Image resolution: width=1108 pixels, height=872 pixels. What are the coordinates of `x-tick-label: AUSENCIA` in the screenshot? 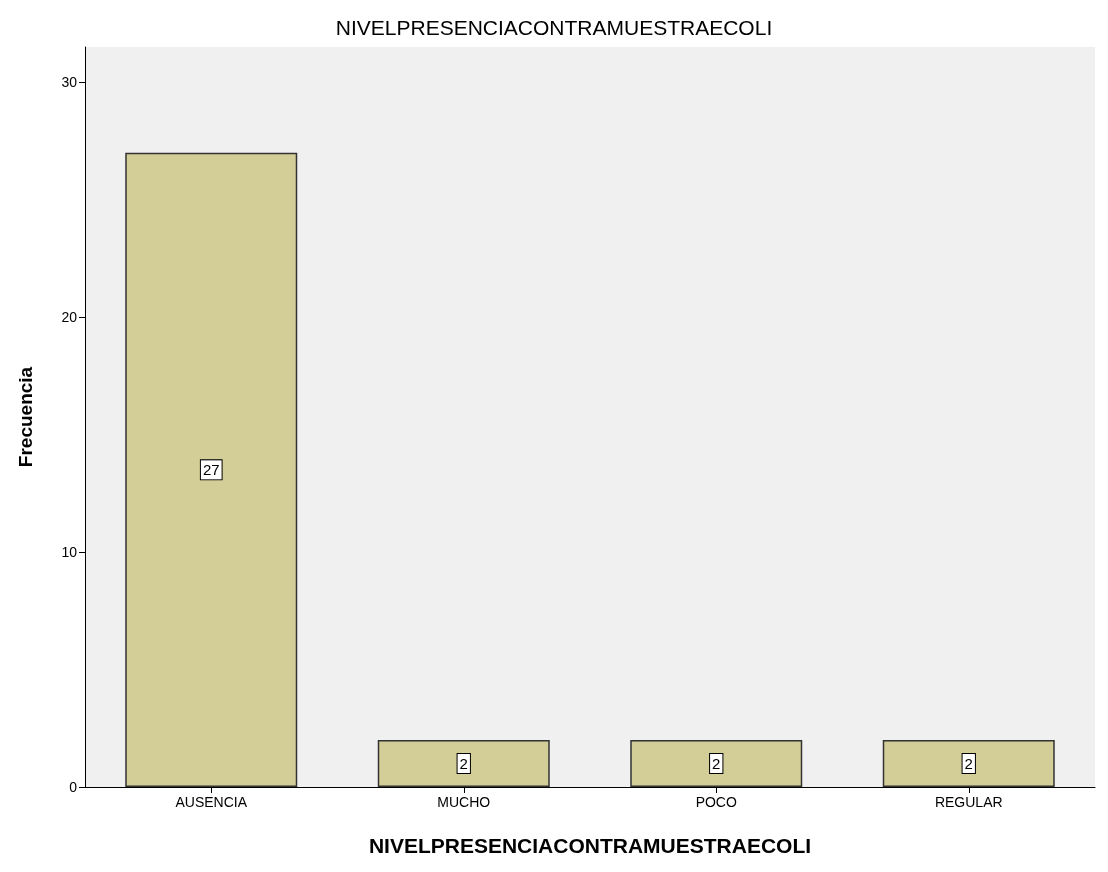 It's located at (211, 802).